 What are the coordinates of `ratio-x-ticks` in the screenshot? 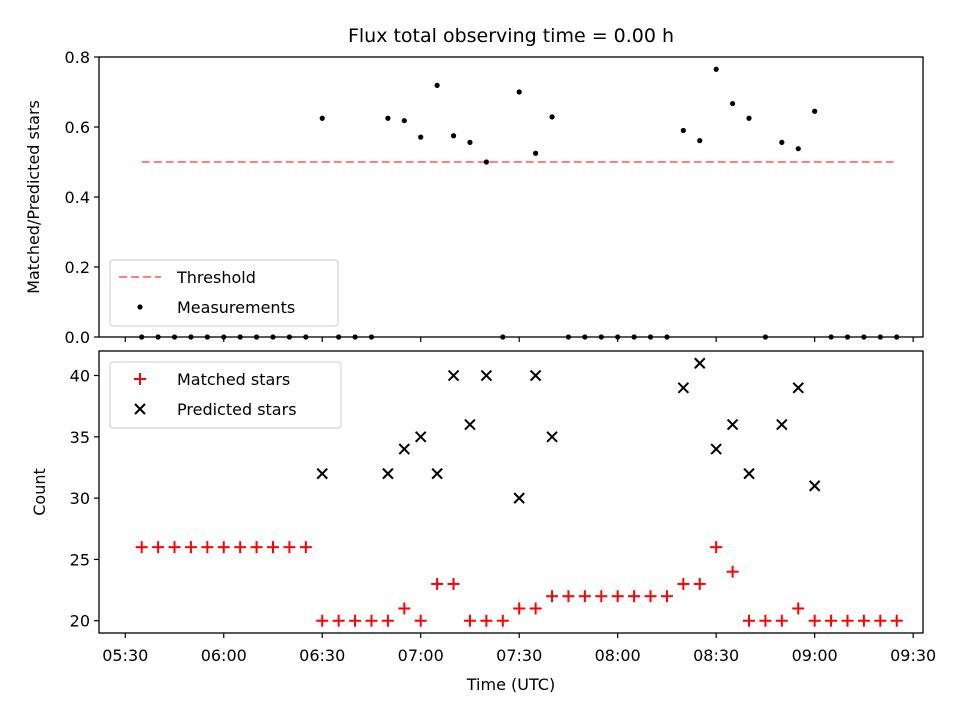 It's located at (519, 339).